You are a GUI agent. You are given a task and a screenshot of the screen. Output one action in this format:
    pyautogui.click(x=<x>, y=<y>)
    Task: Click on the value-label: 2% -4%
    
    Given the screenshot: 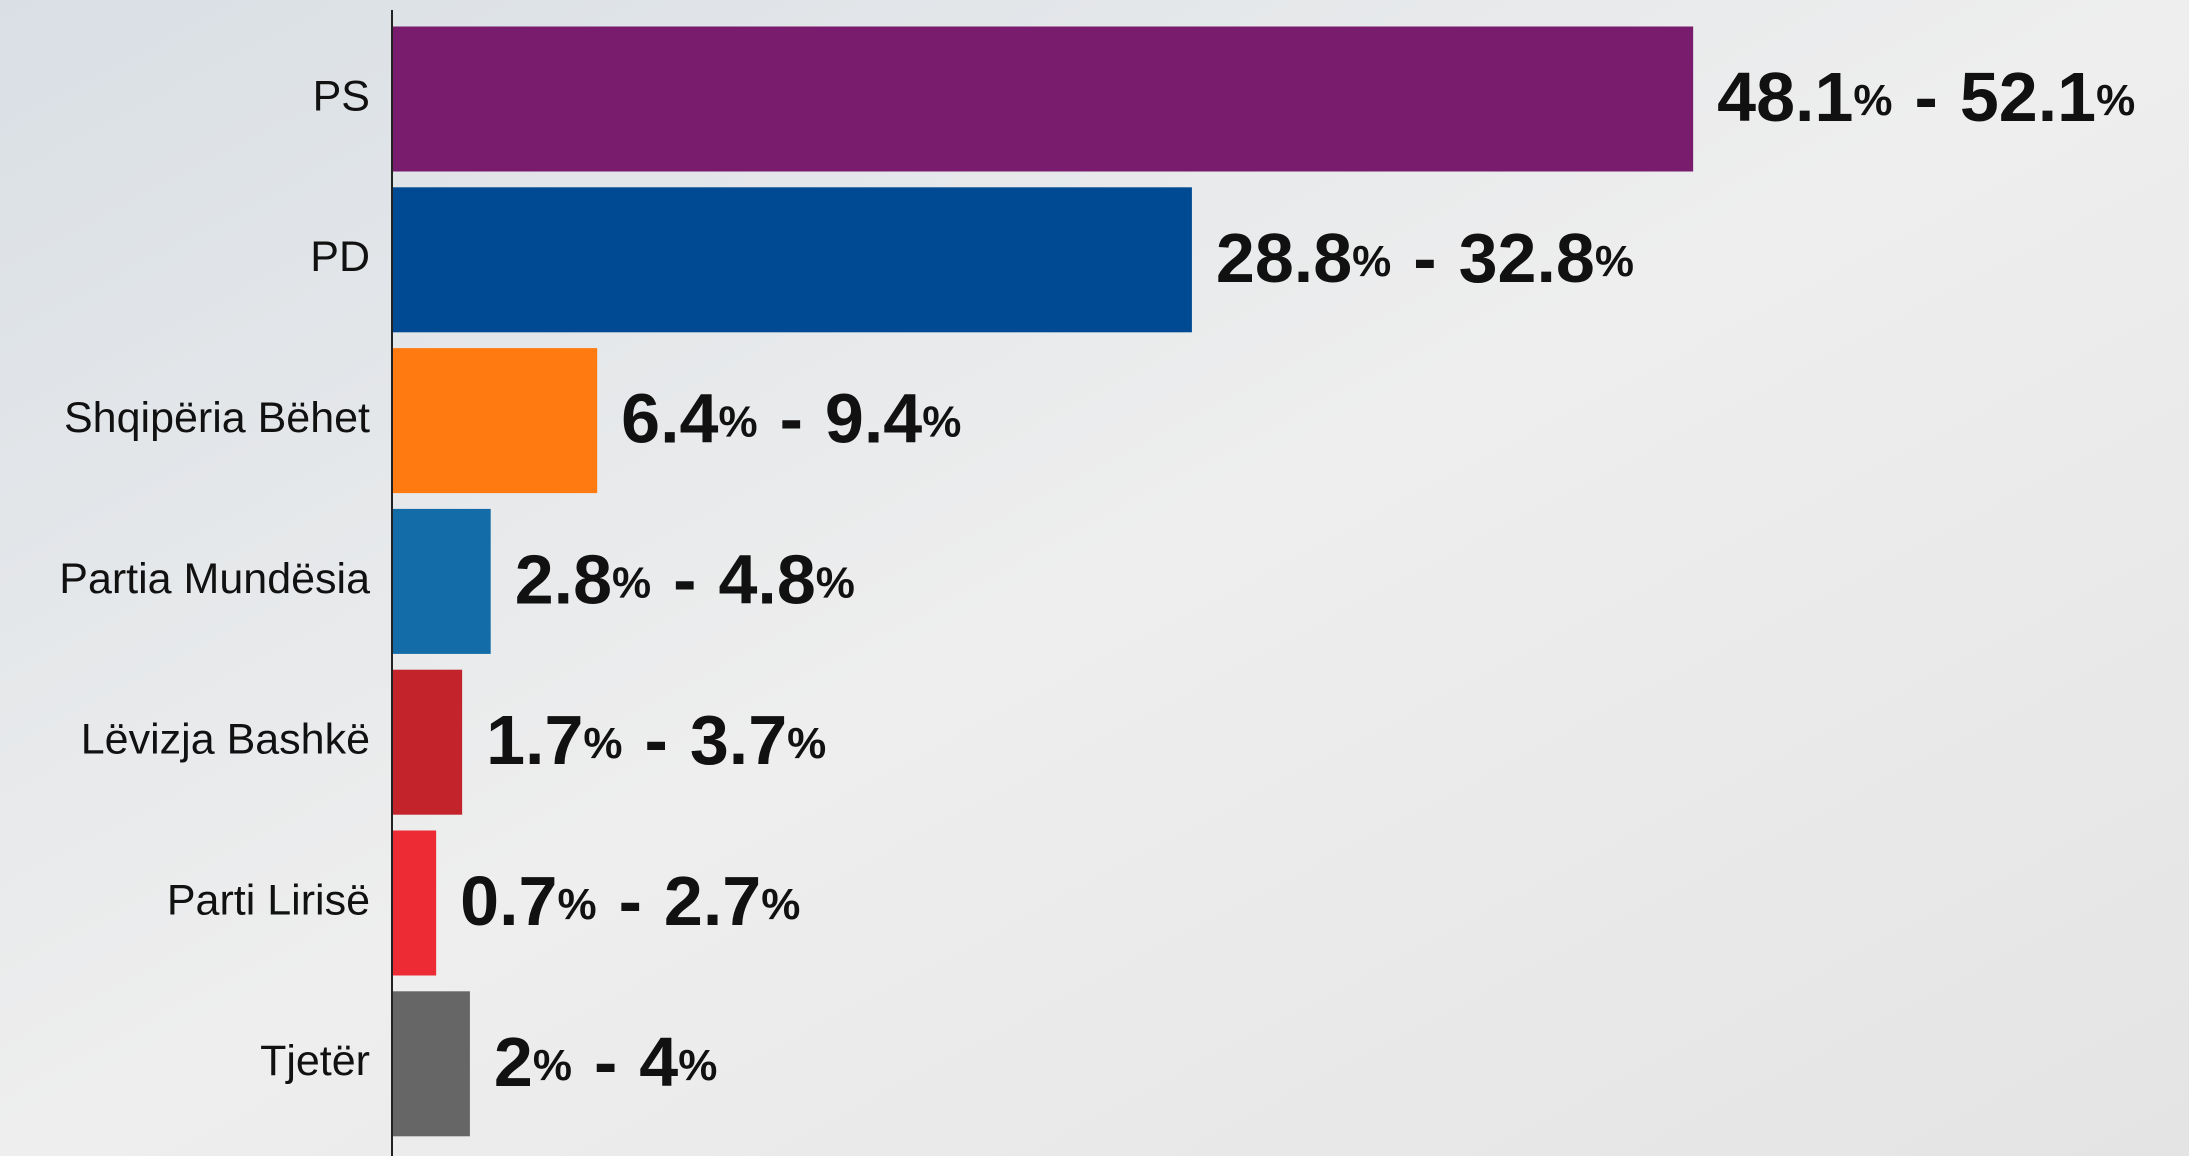 What is the action you would take?
    pyautogui.click(x=605, y=1062)
    